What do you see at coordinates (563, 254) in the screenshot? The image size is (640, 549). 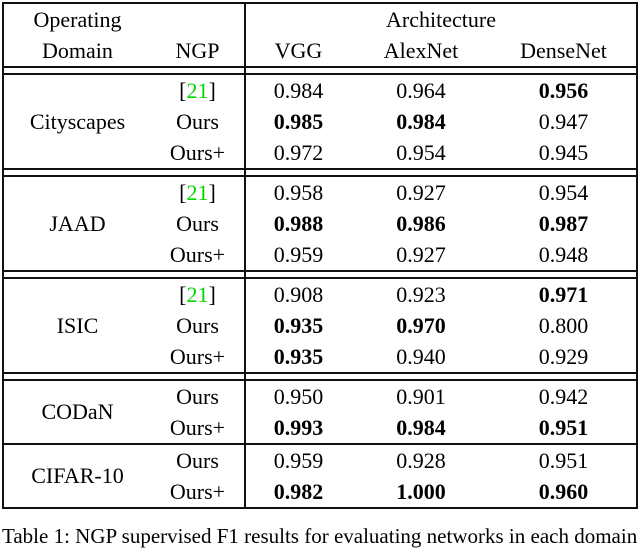 I see `value-cell: 0.948` at bounding box center [563, 254].